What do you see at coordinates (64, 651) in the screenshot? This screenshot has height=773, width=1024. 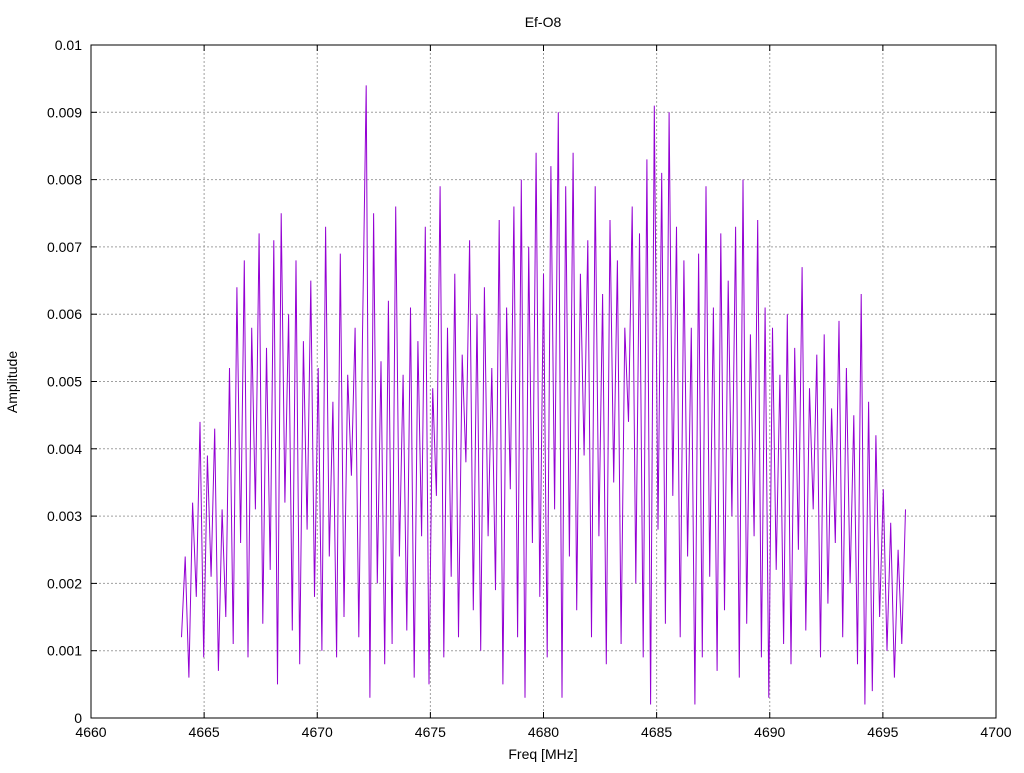 I see `y-tick-label: 0.001` at bounding box center [64, 651].